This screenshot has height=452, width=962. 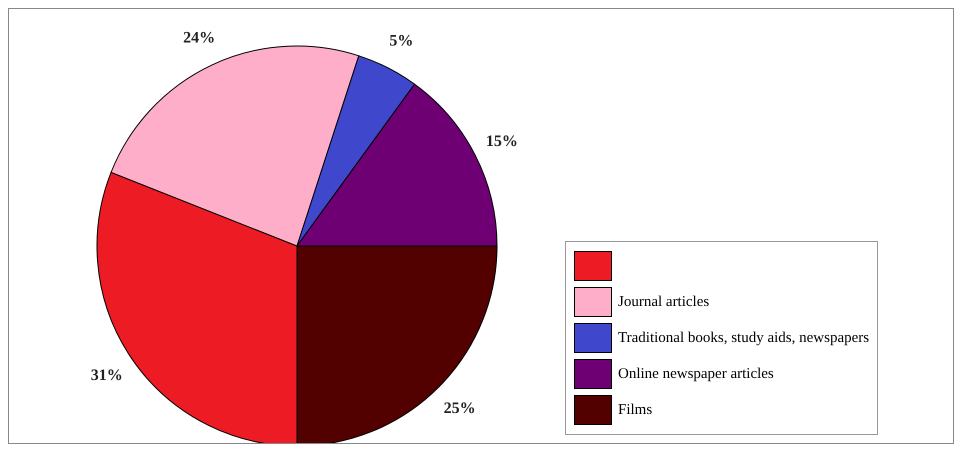 I want to click on data-label: 25%, so click(x=460, y=409).